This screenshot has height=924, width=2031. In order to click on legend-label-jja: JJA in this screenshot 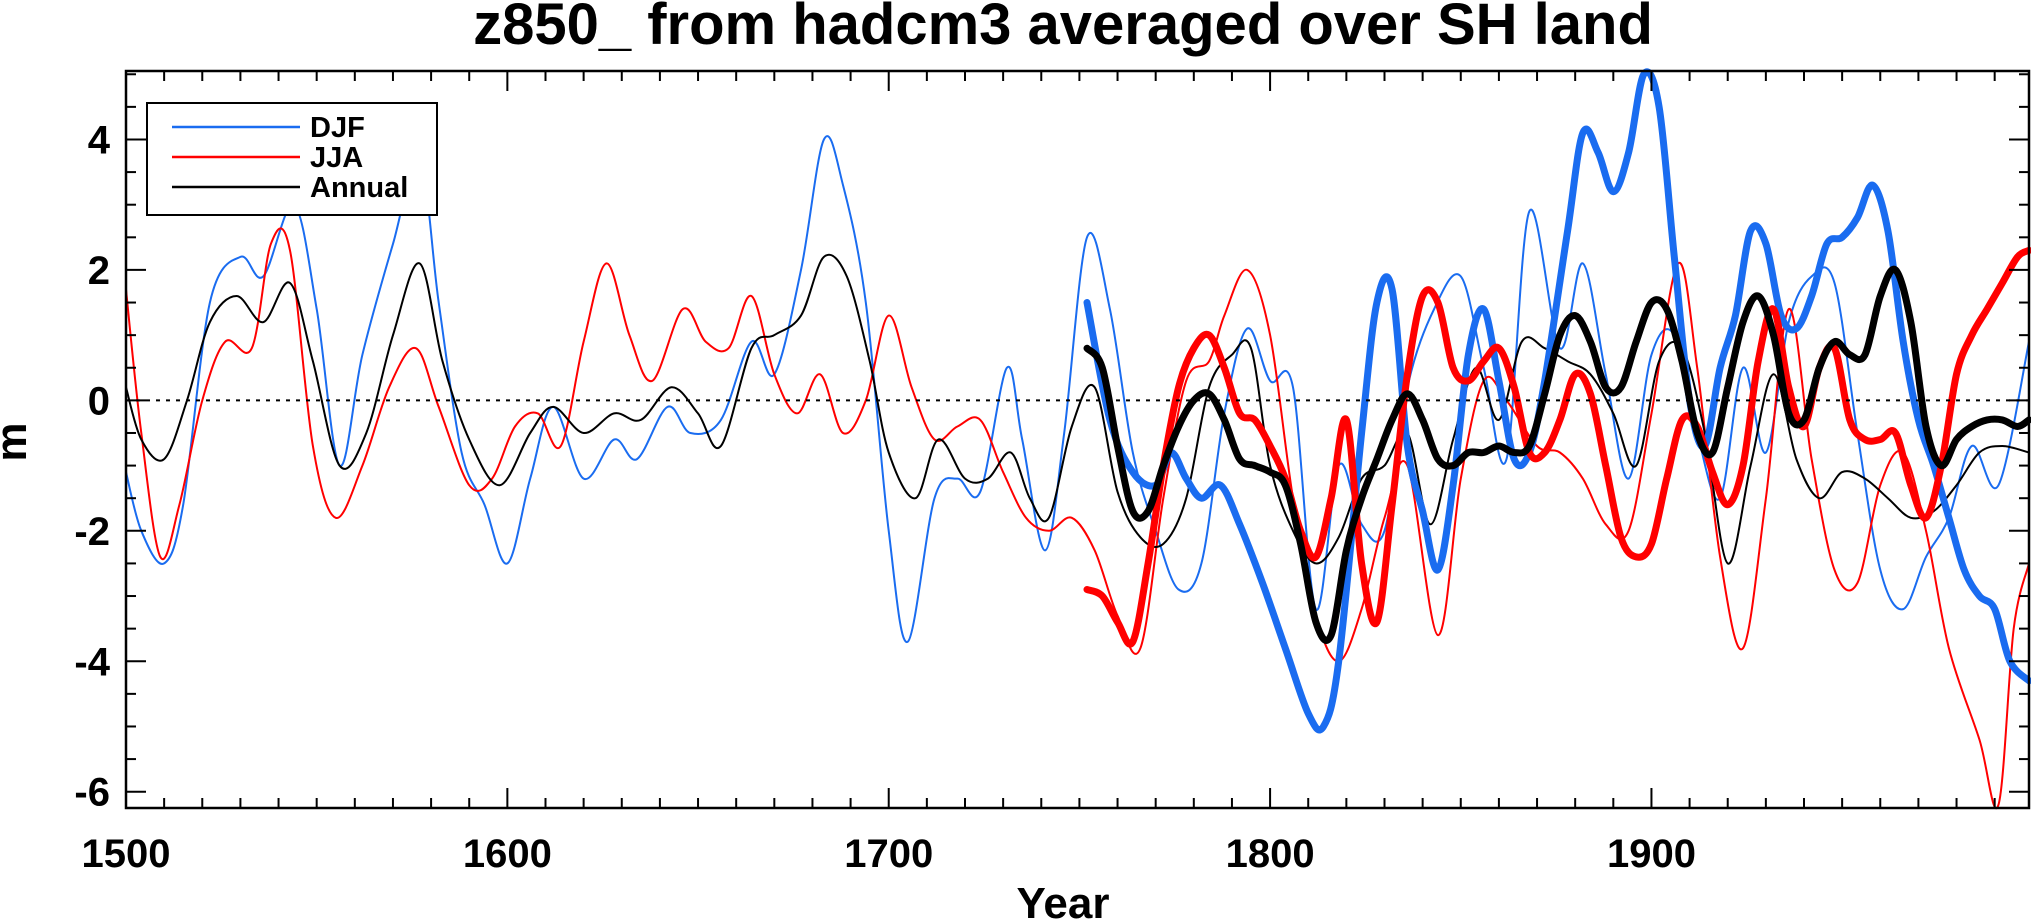, I will do `click(336, 158)`.